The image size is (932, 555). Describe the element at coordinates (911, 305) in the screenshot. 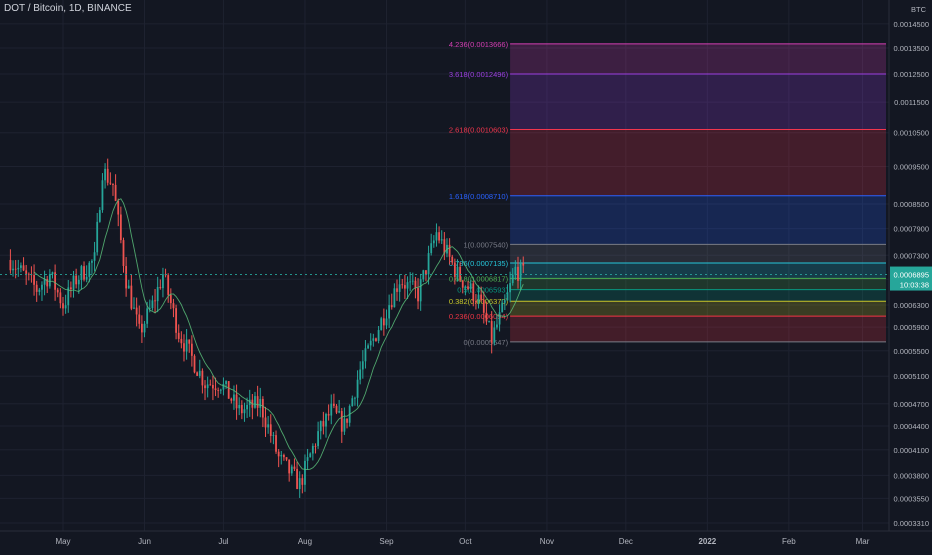

I see `price-tick-label: 0.0006300` at that location.